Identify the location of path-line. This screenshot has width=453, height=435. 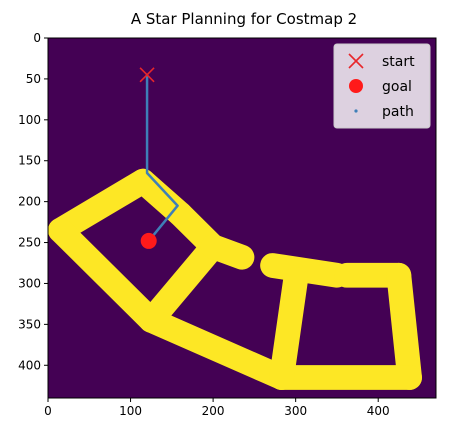
(162, 158).